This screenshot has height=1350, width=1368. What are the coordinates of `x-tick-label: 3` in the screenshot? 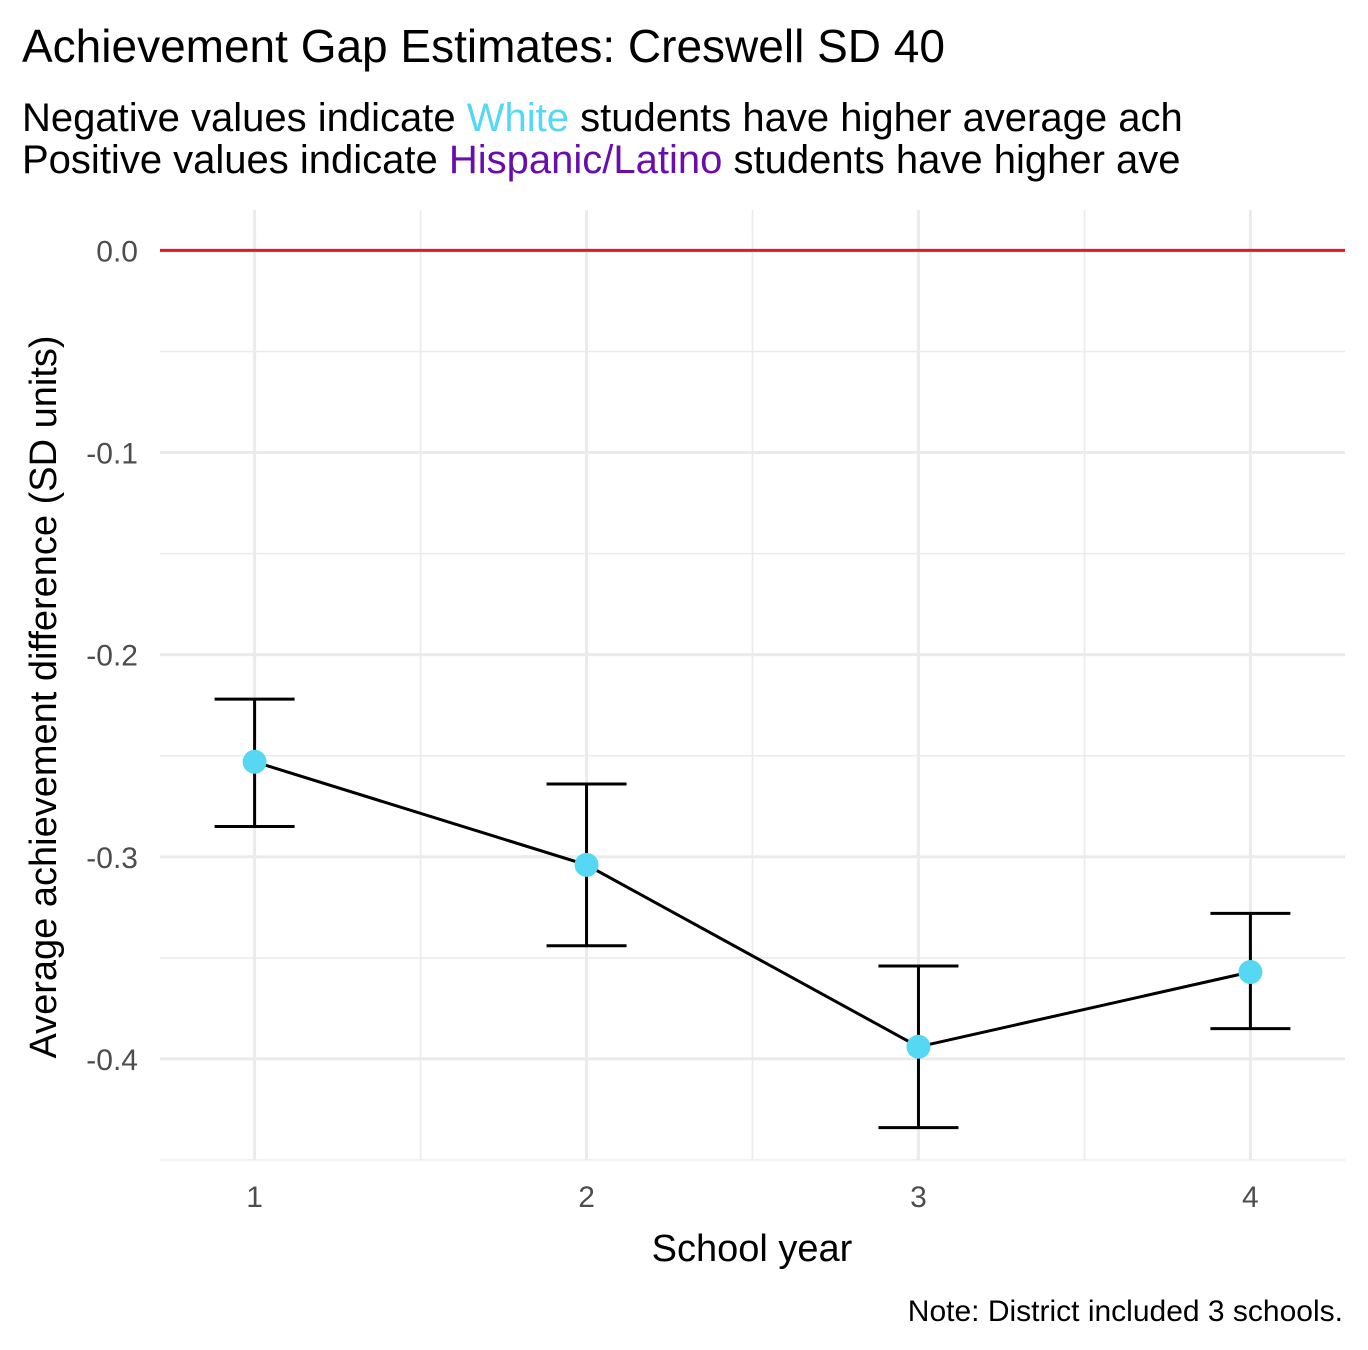 It's located at (918, 1197).